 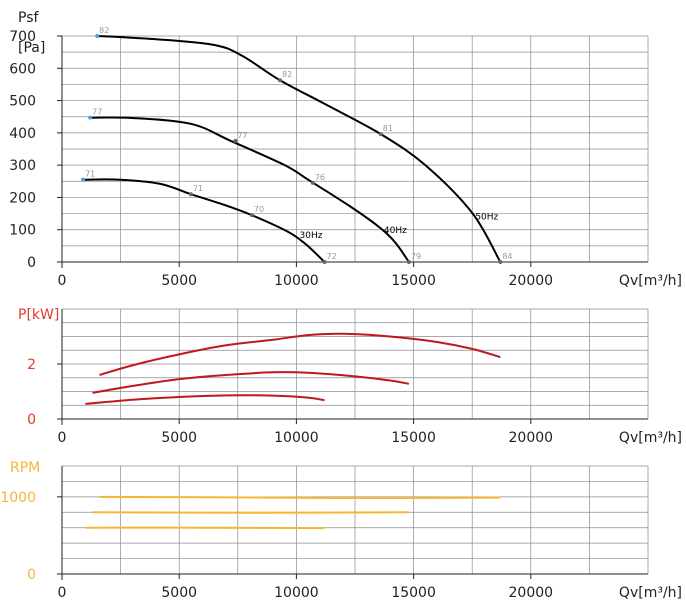 I want to click on y-tick-labels: 02, so click(x=44, y=392).